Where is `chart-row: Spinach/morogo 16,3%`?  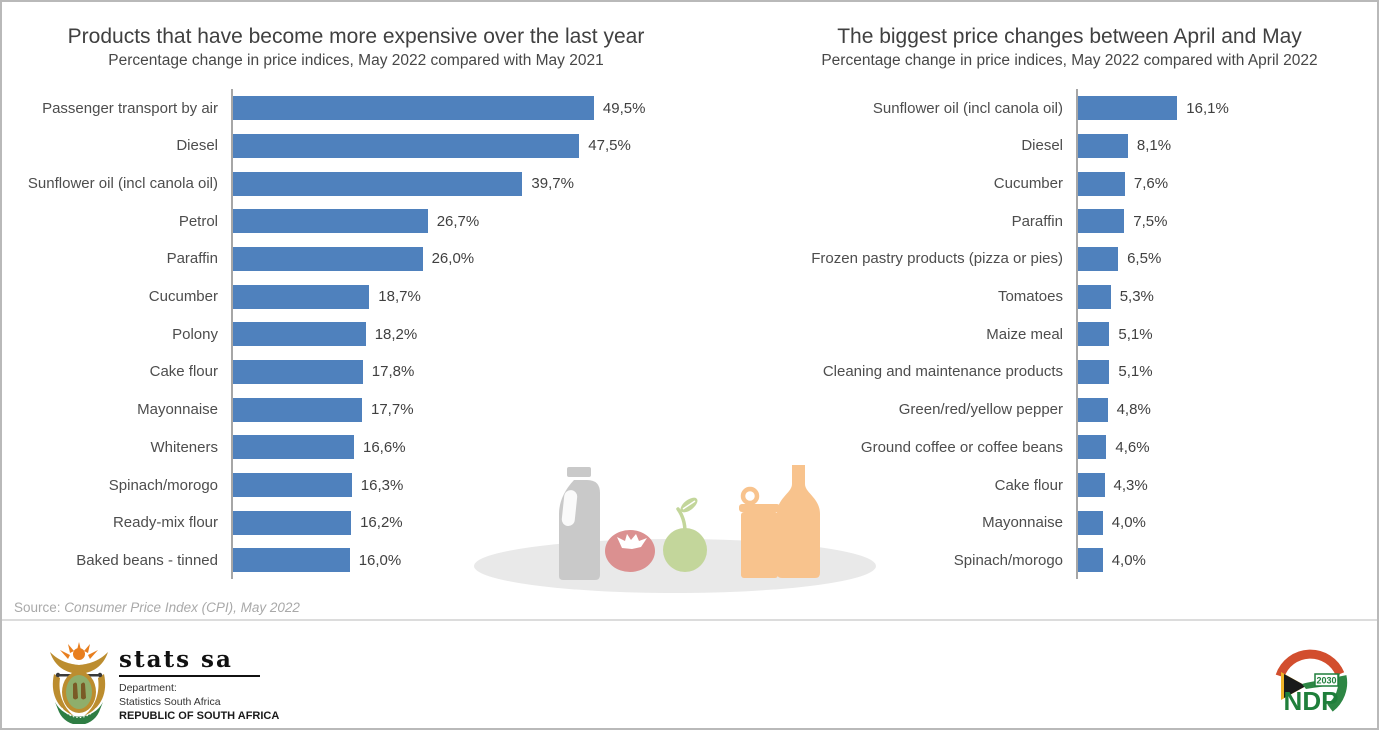 chart-row: Spinach/morogo 16,3% is located at coordinates (356, 485).